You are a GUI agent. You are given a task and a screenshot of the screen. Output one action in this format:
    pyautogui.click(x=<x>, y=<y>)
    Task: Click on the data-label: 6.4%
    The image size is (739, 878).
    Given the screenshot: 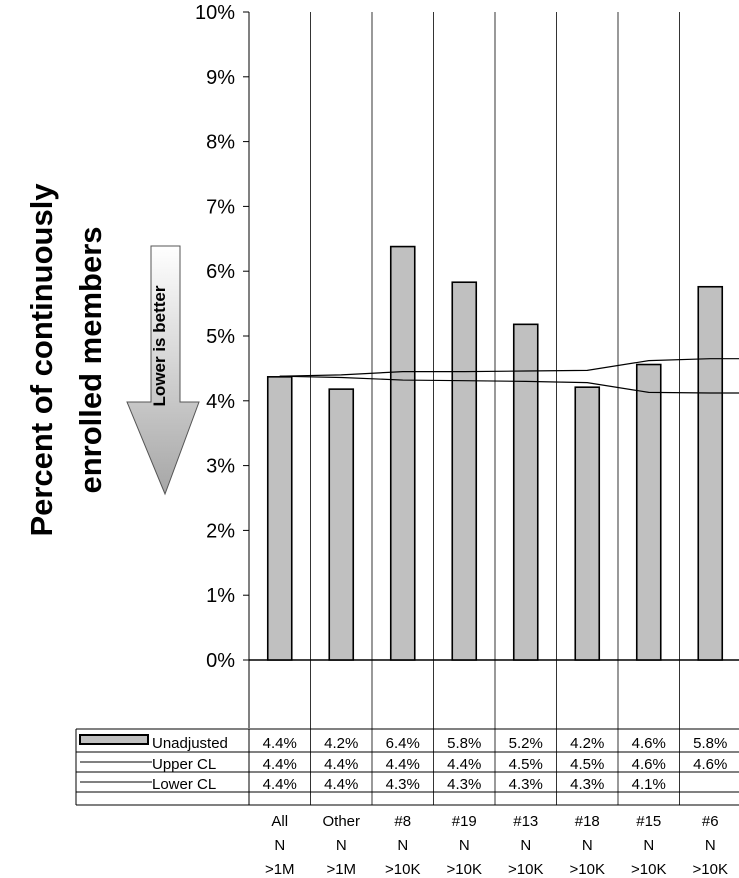 What is the action you would take?
    pyautogui.click(x=403, y=743)
    